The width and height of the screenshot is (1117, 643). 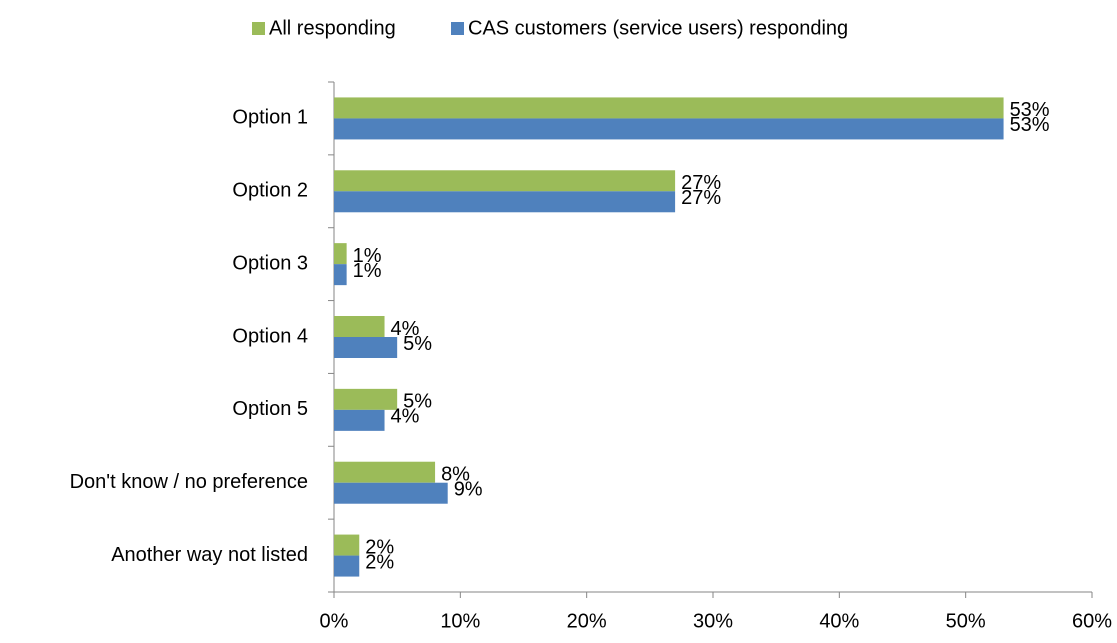 I want to click on x-tick-label: 60%, so click(x=1092, y=621).